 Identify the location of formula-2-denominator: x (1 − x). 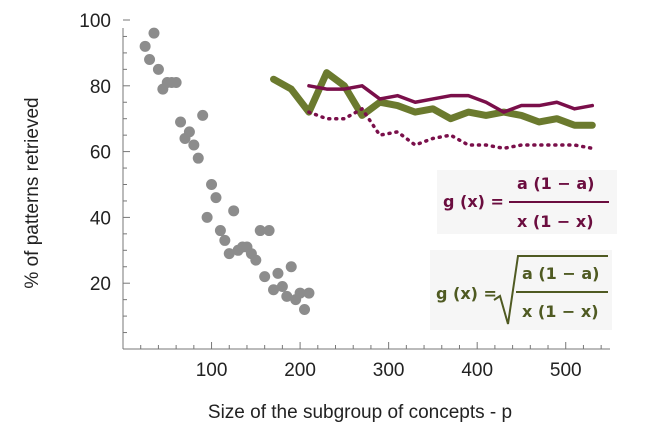
(560, 311).